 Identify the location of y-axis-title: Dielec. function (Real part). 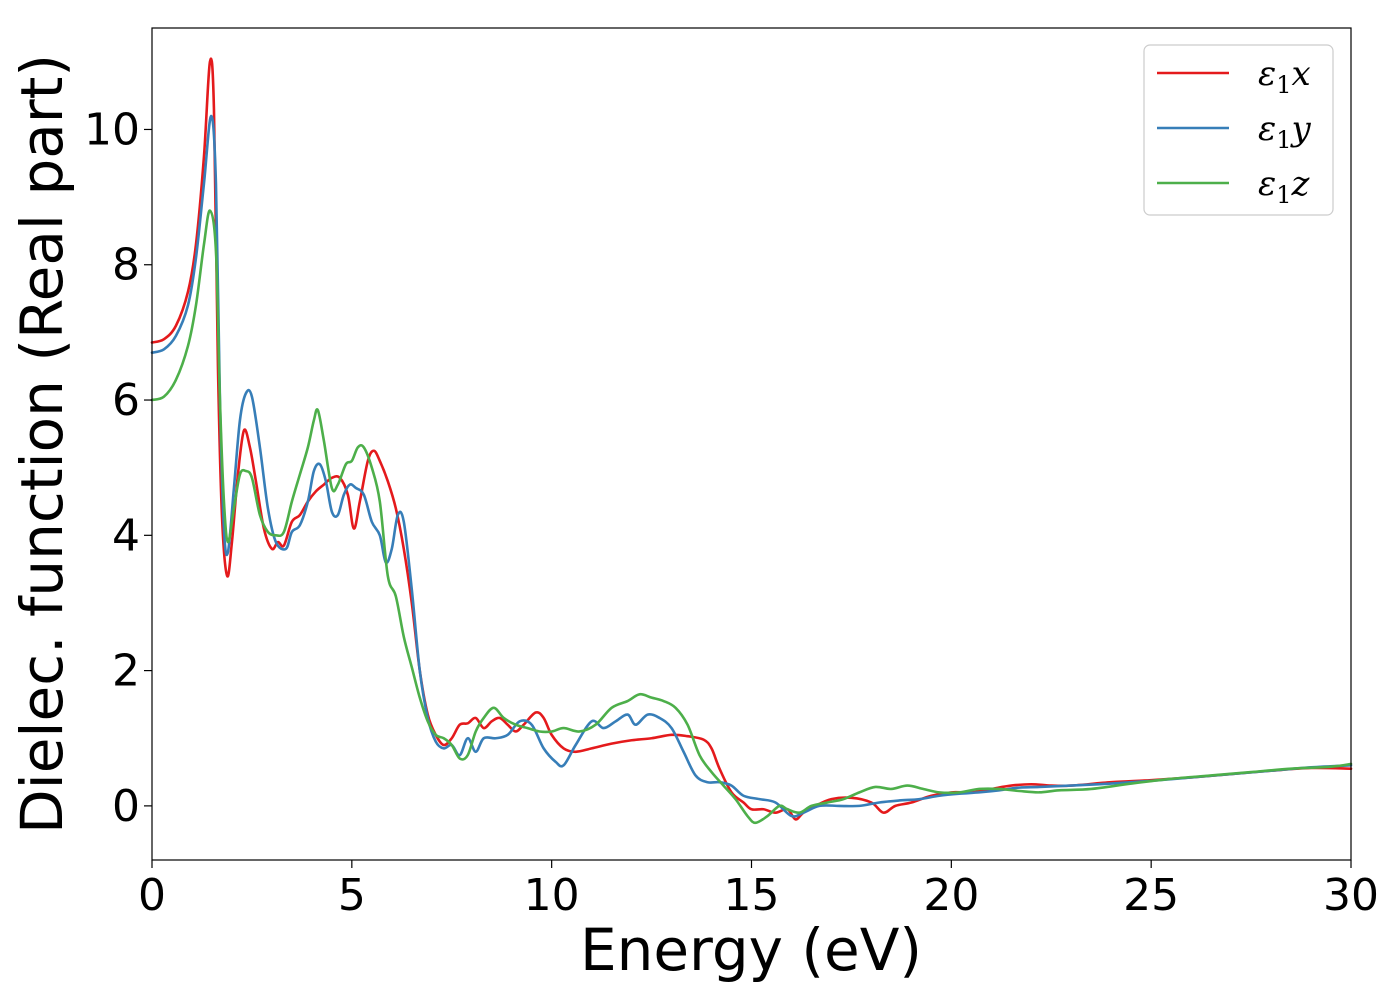
(42, 444).